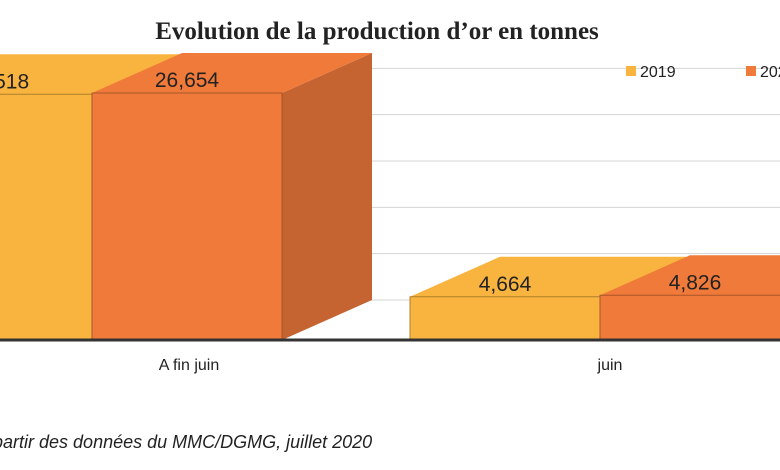 The height and width of the screenshot is (470, 780). What do you see at coordinates (610, 365) in the screenshot?
I see `category-label: juin` at bounding box center [610, 365].